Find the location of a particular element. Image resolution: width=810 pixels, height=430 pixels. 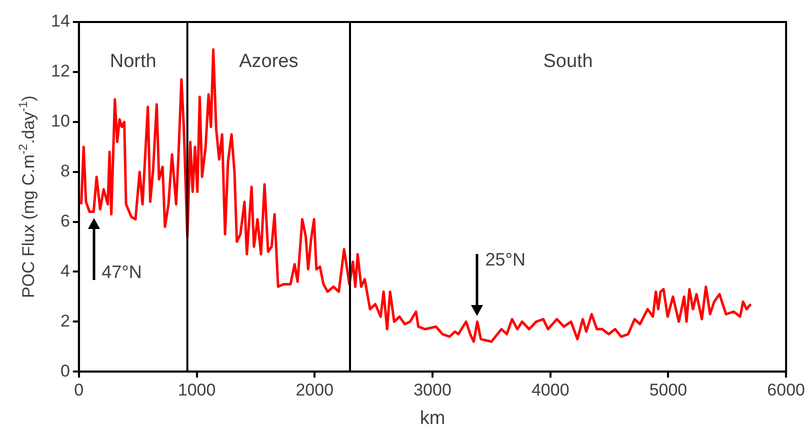

x-tick-label: 5000 is located at coordinates (668, 390).